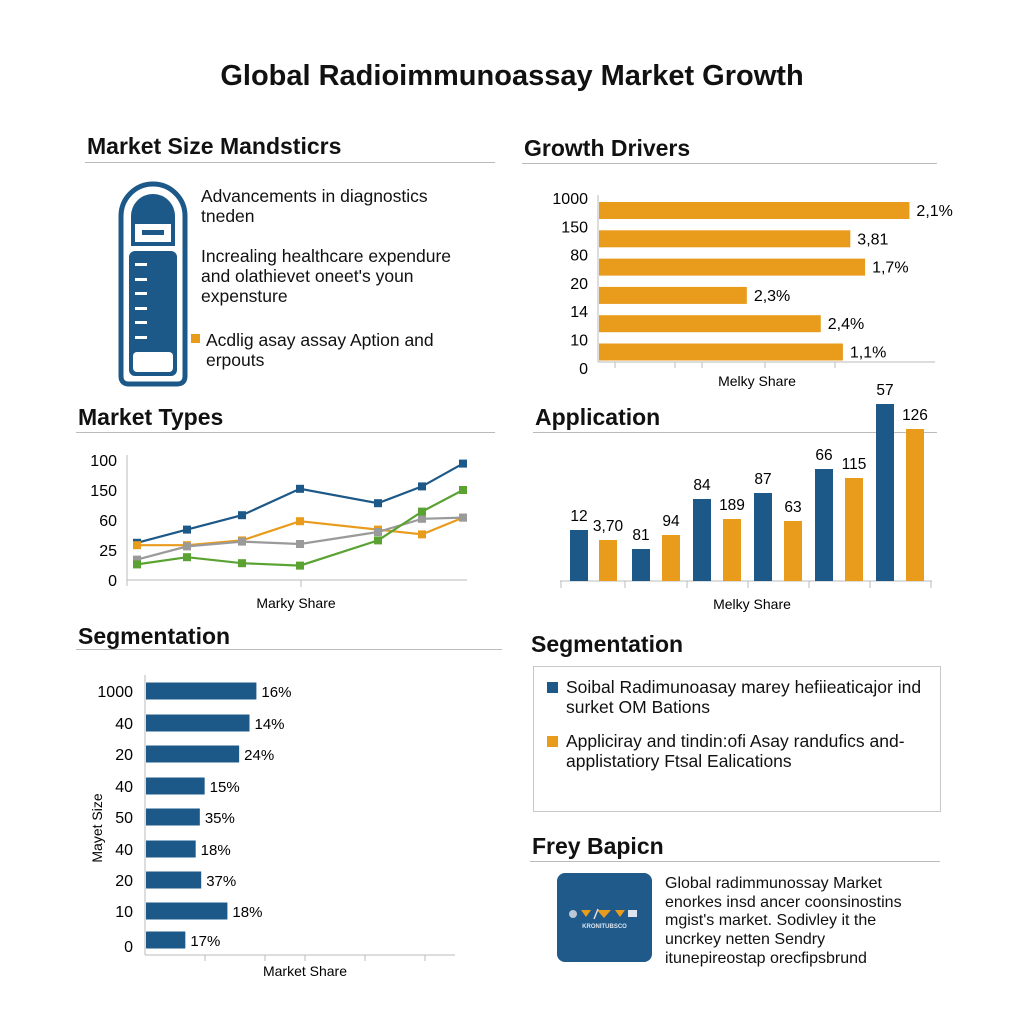 This screenshot has width=1024, height=1024. What do you see at coordinates (225, 787) in the screenshot?
I see `data-label: 15%` at bounding box center [225, 787].